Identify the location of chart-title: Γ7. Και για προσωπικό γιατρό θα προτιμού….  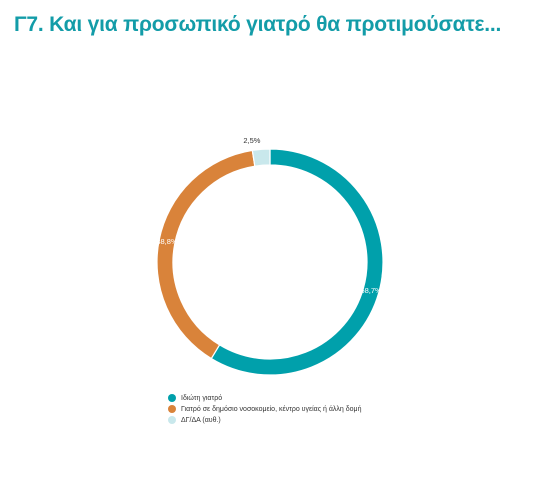
(258, 24).